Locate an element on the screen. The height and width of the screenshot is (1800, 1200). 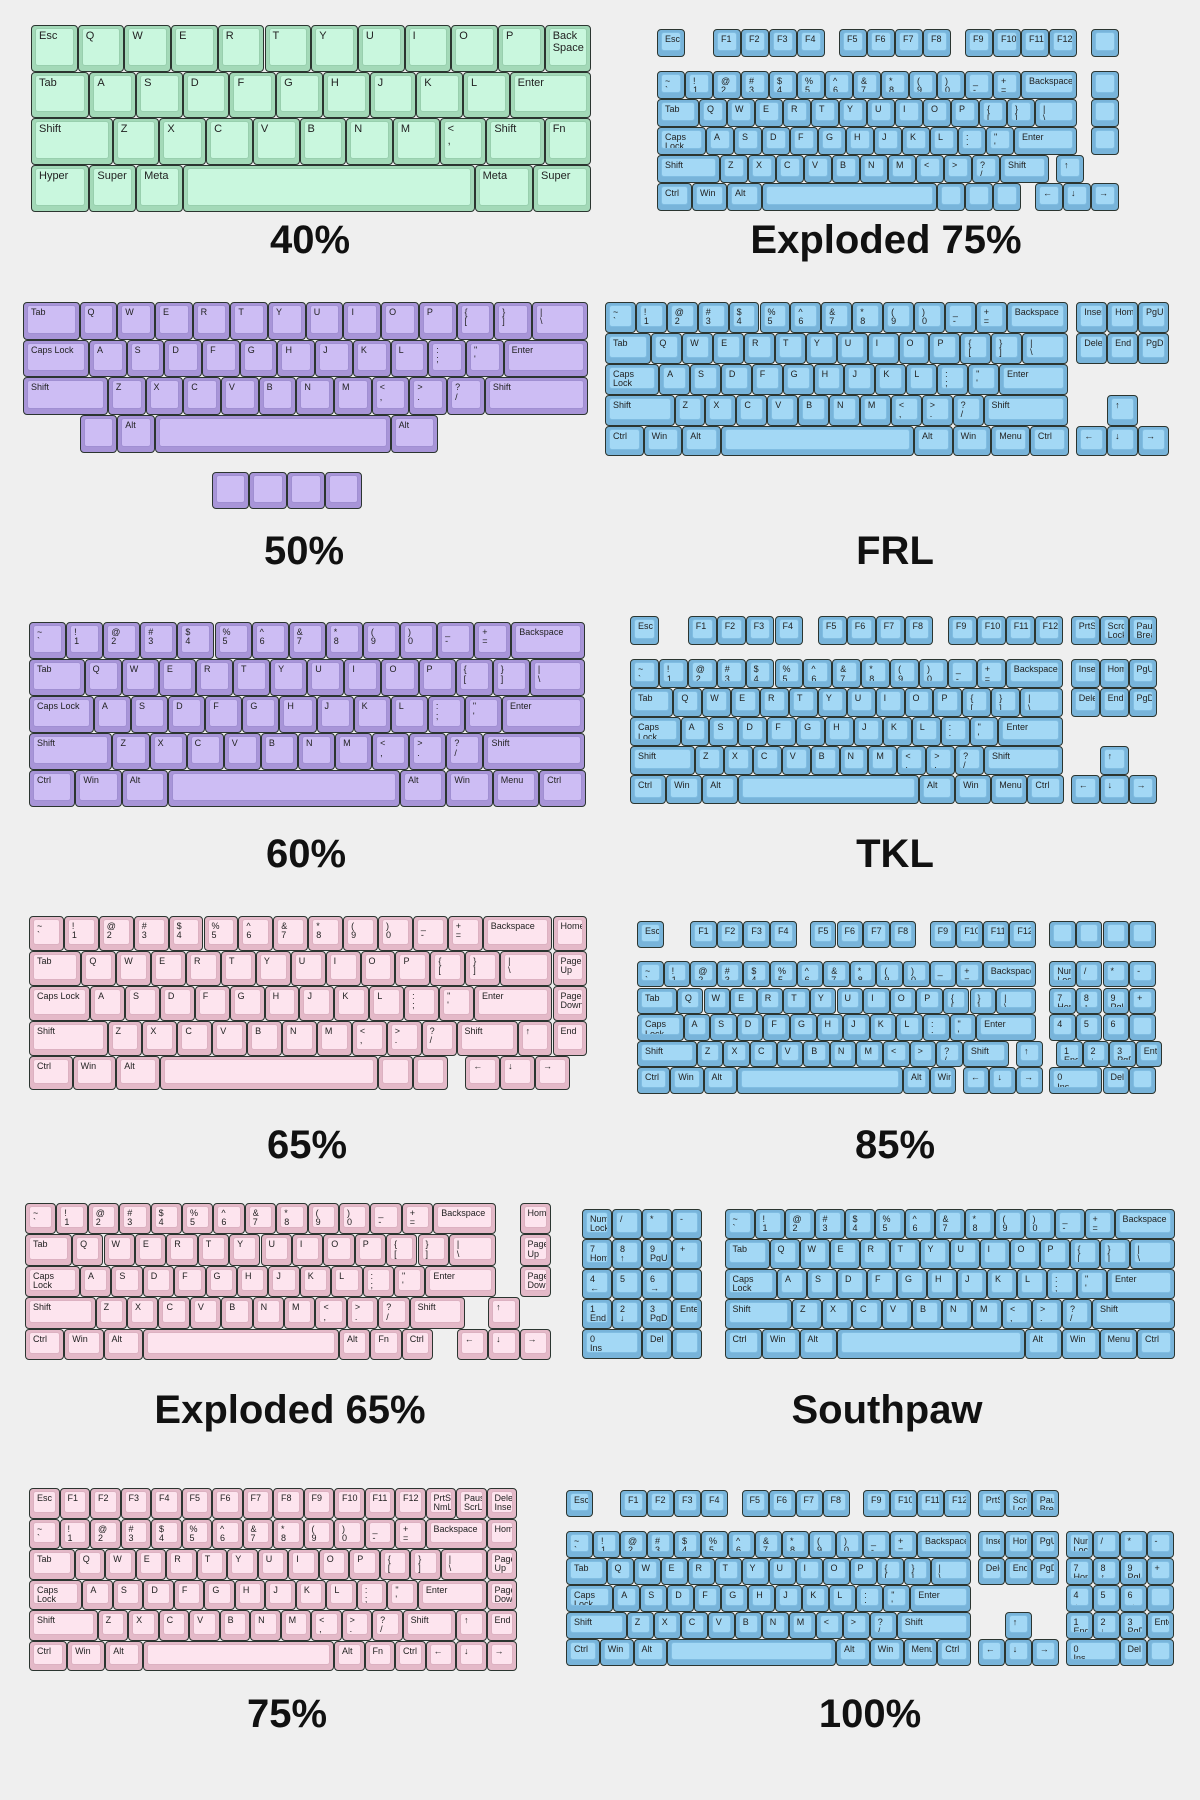
key: Backspace is located at coordinates (1034, 674).